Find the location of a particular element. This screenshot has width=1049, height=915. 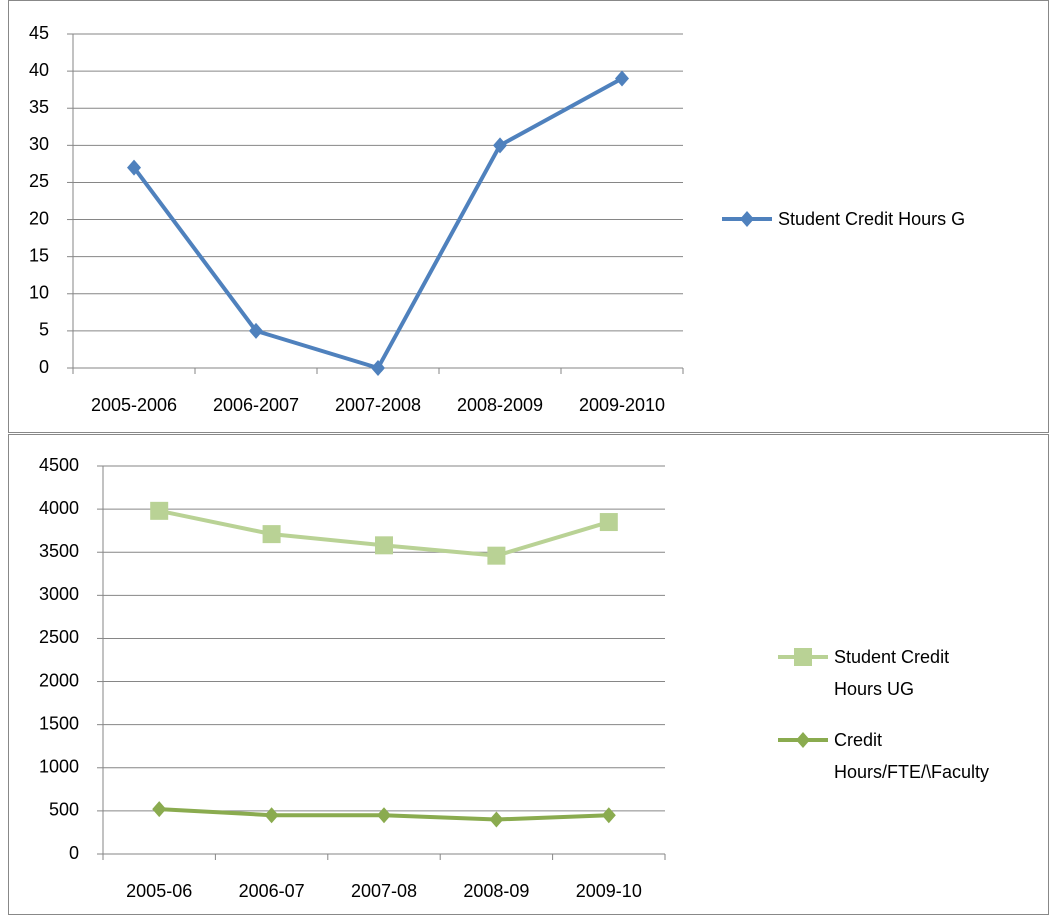

y-tick-label: 4500 is located at coordinates (59, 465).